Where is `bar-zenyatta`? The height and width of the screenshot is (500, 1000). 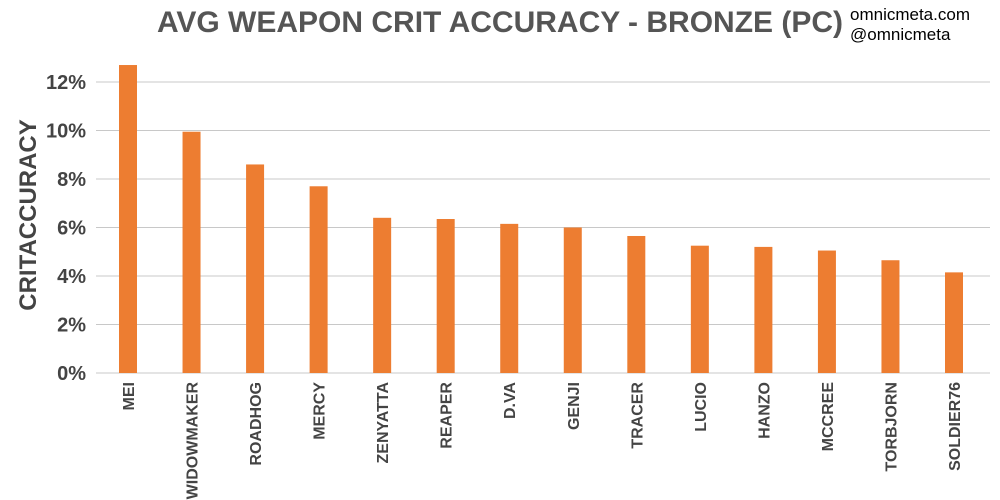
bar-zenyatta is located at coordinates (382, 295).